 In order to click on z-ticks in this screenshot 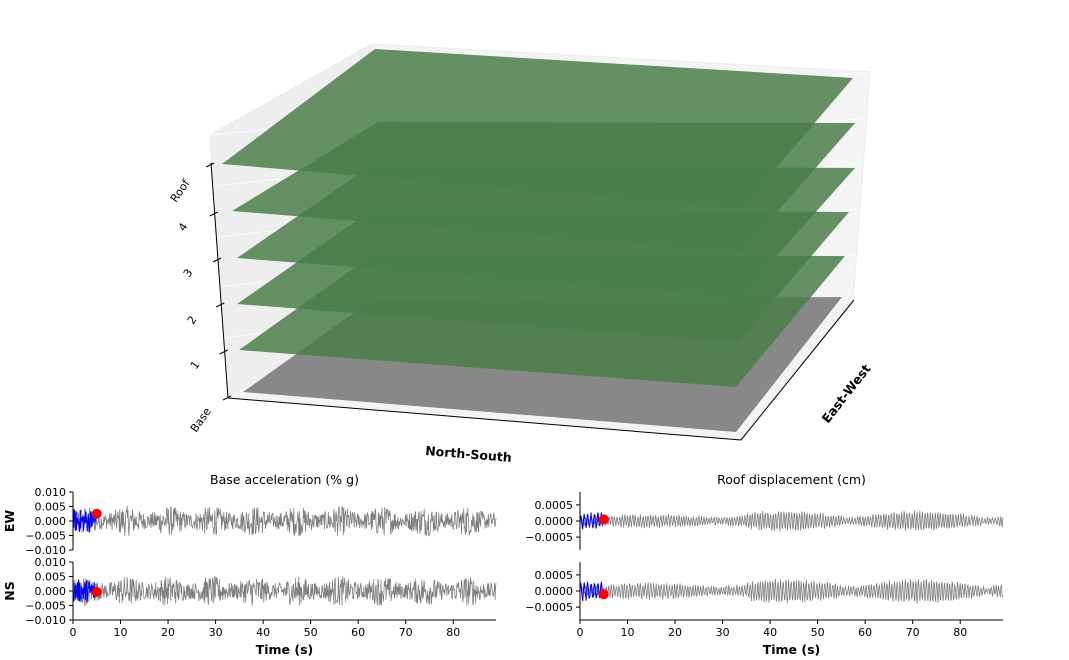, I will do `click(218, 281)`.